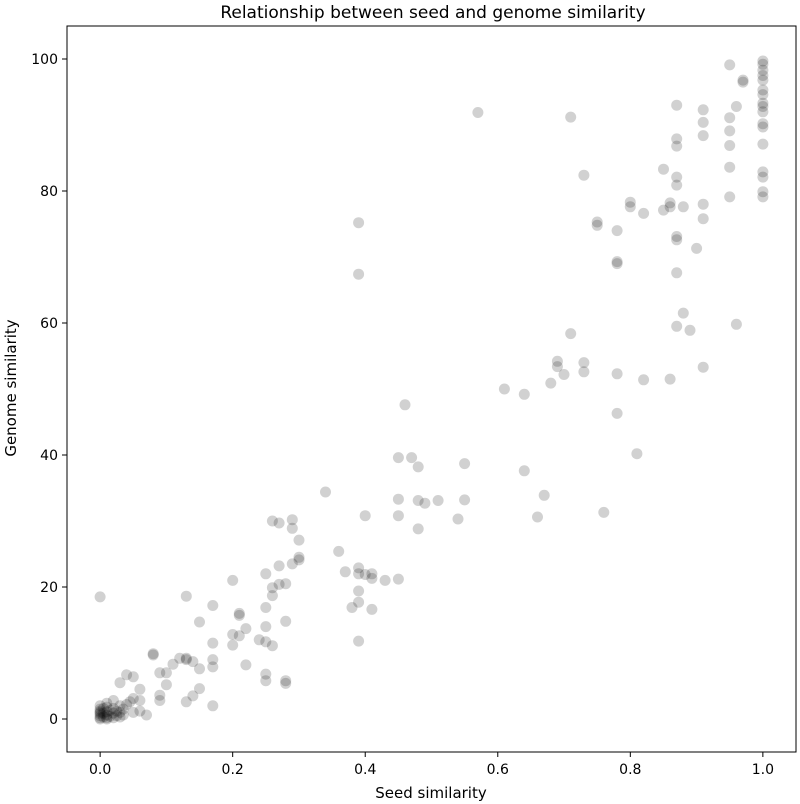  What do you see at coordinates (431, 765) in the screenshot?
I see `x-axis-ticks: 0.0 0.2 0.4 0.6 0.8 1.0` at bounding box center [431, 765].